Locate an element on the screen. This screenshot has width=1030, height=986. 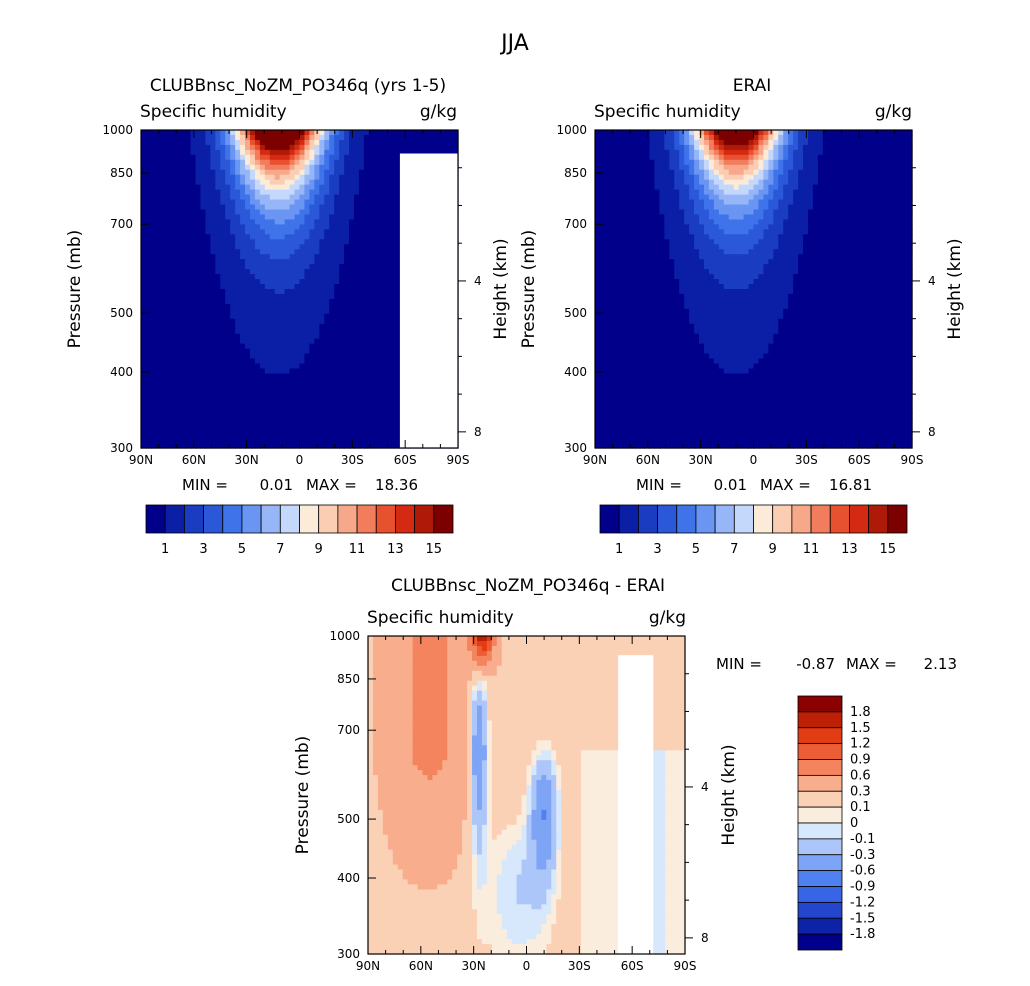
panel-model-title: CLUBBnsc_NoZM_PO346q (yrs 1-5) is located at coordinates (298, 86).